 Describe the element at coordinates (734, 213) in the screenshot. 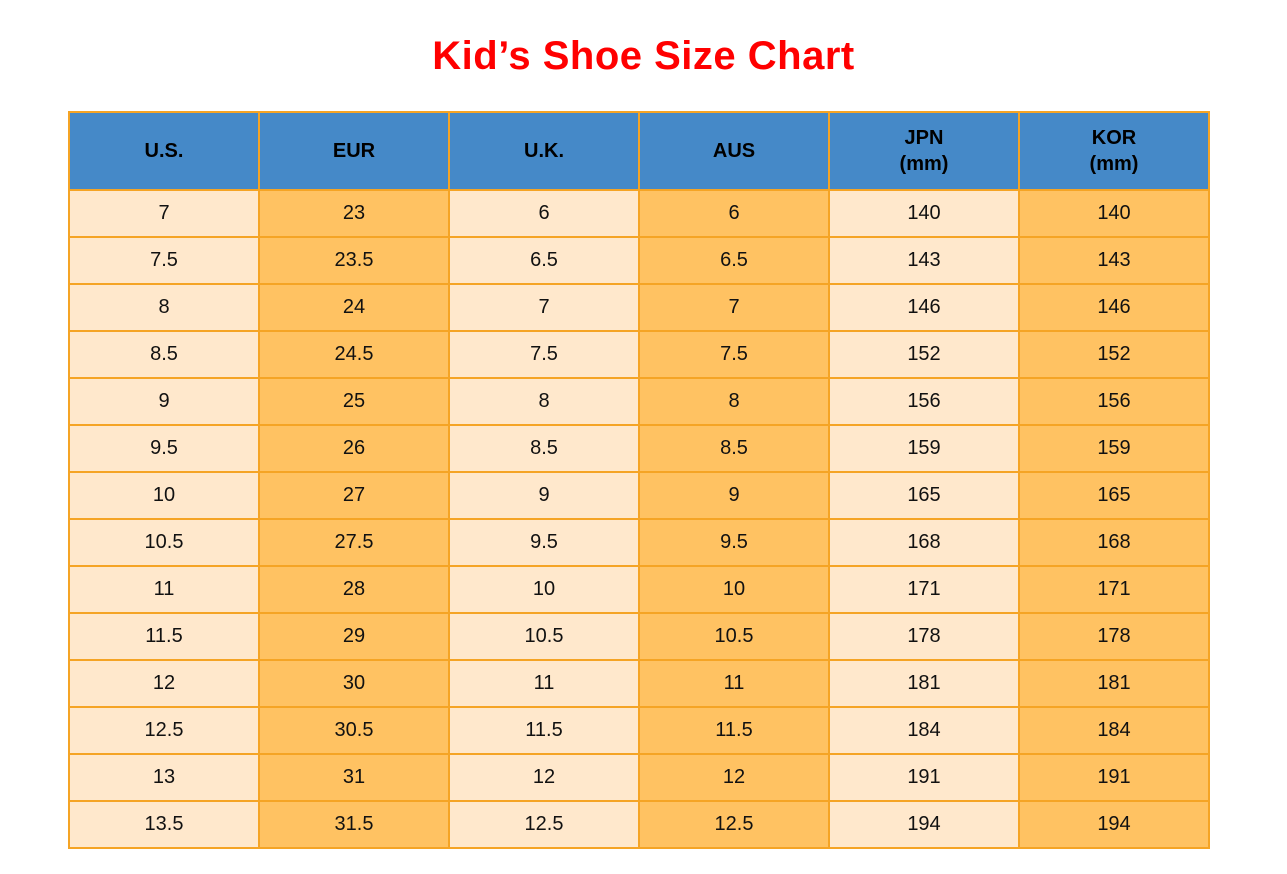

I see `table-cell-aus: 6` at that location.